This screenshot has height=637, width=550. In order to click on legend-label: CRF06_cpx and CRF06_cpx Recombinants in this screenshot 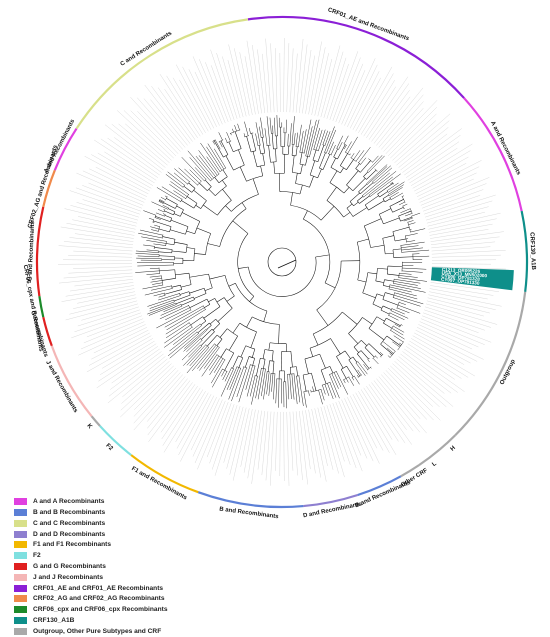, I will do `click(100, 609)`.